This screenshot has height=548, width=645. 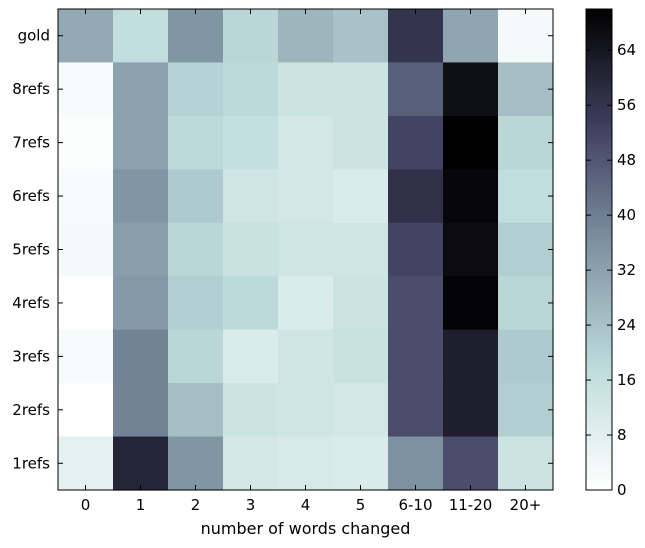 What do you see at coordinates (31, 303) in the screenshot?
I see `y-tick-label: 4refs` at bounding box center [31, 303].